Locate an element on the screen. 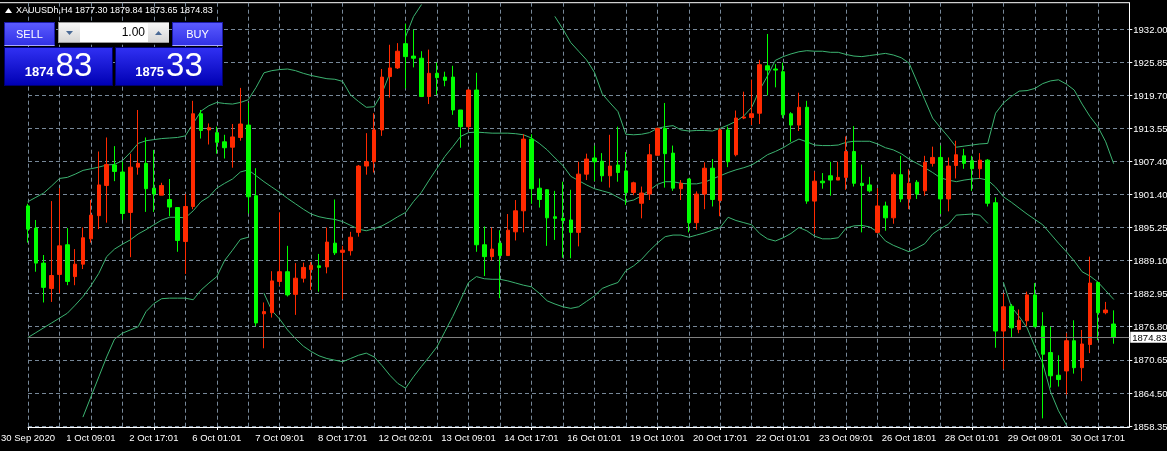 Image resolution: width=1167 pixels, height=451 pixels. x-tick-label: 1 Oct 09:01 is located at coordinates (91, 437).